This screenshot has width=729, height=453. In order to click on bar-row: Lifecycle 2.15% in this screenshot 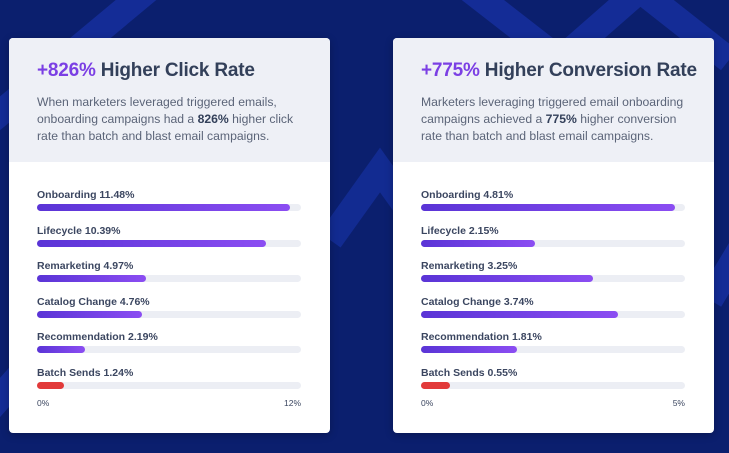, I will do `click(553, 243)`.